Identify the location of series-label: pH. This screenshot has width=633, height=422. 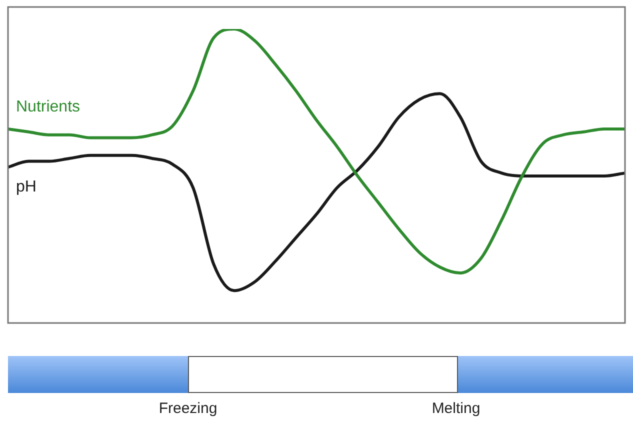
(26, 187).